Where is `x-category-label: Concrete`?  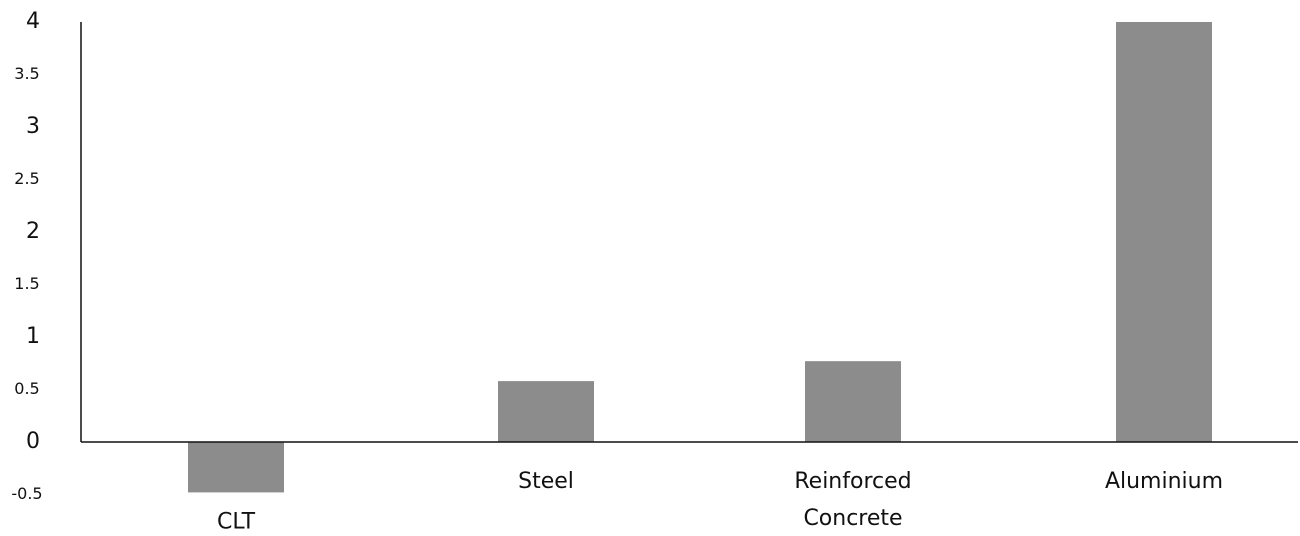 x-category-label: Concrete is located at coordinates (852, 518).